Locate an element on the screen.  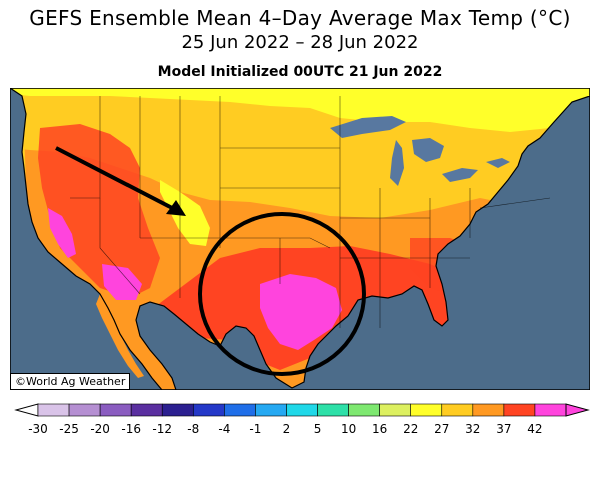
legend-label: 37 is located at coordinates (503, 429).